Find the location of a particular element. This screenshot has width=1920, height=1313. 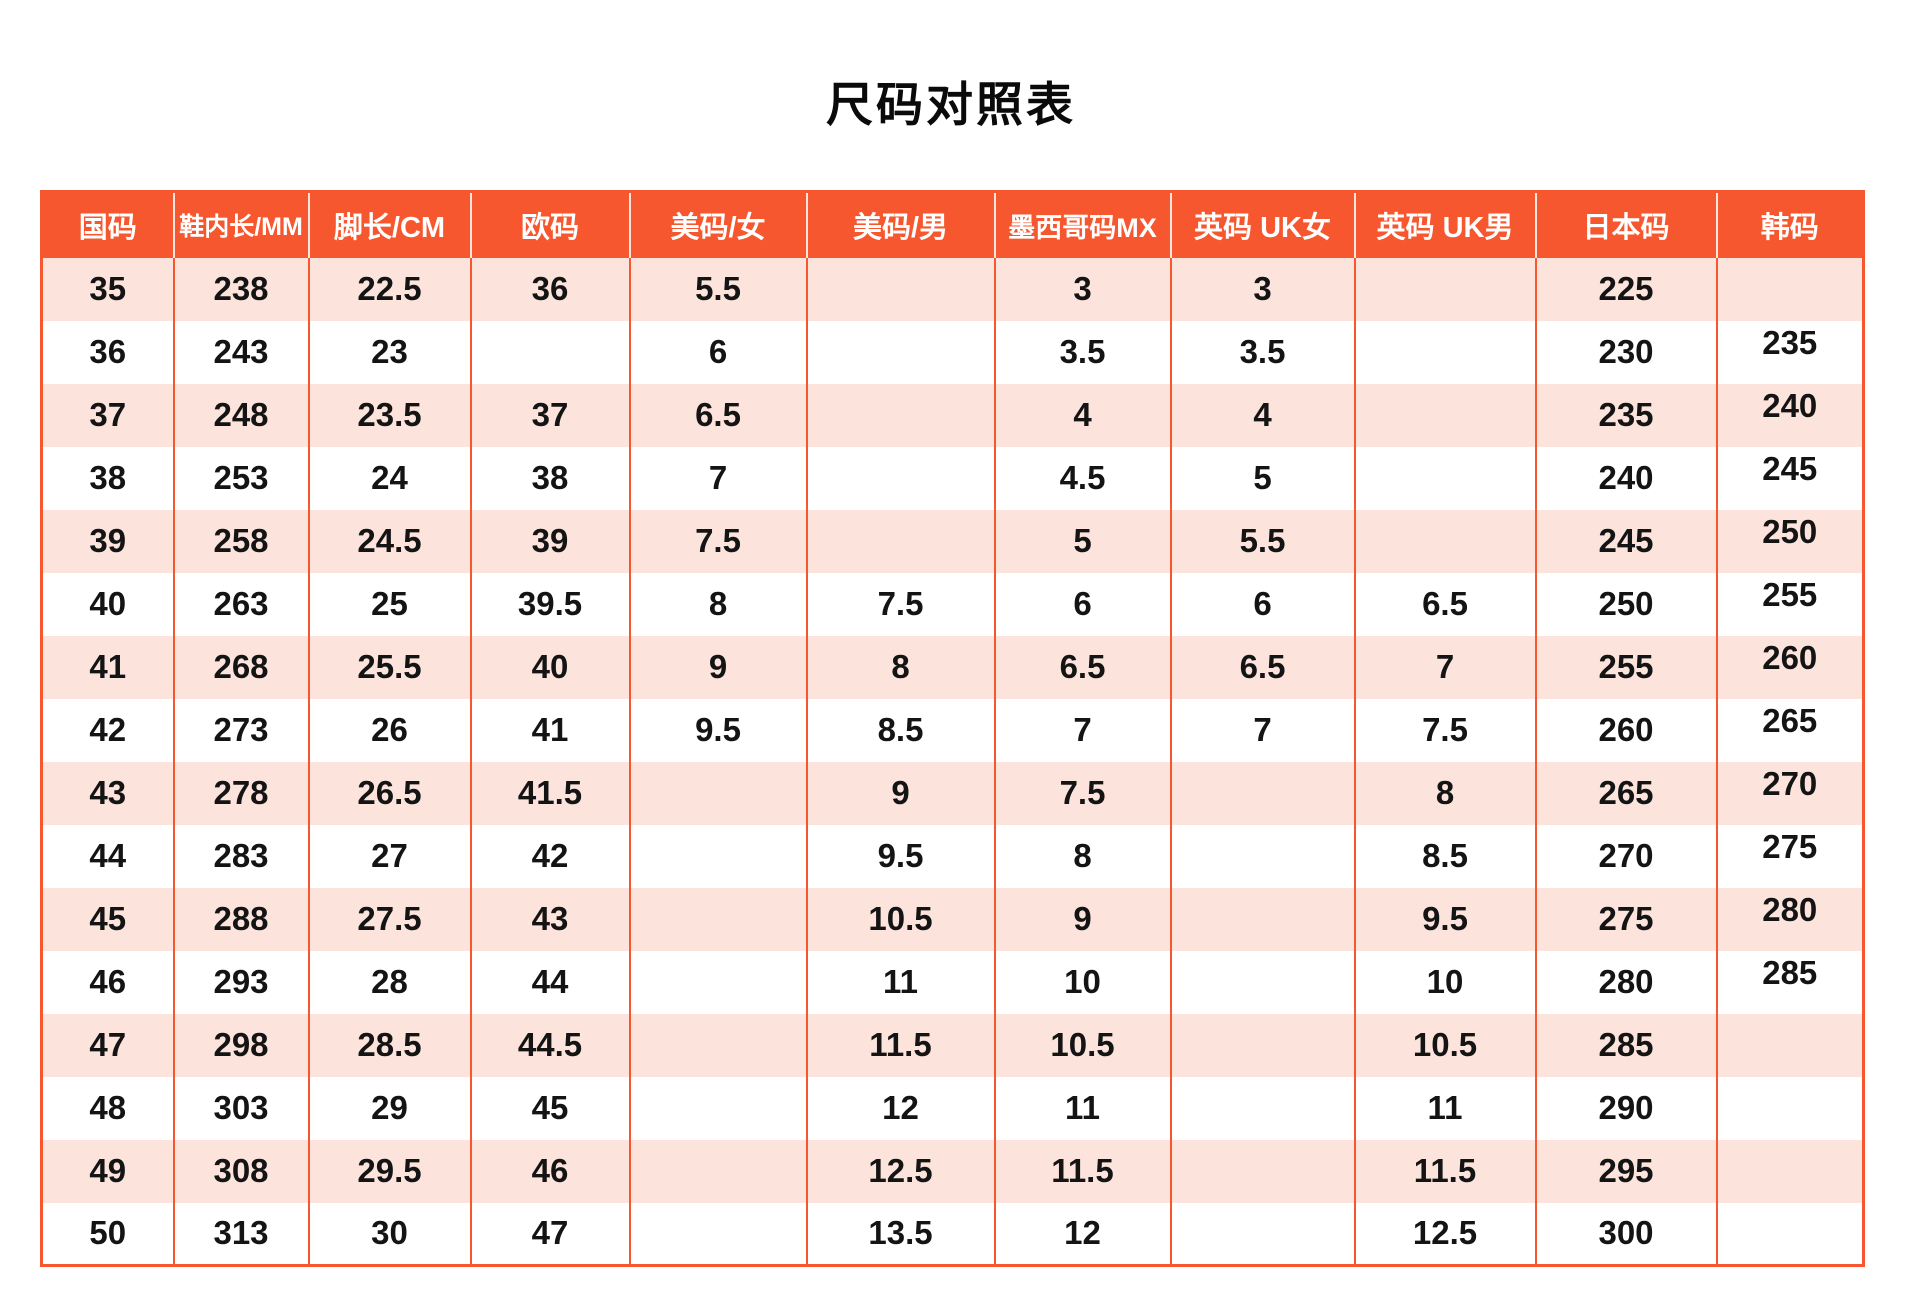

table-cell-r15-c10 is located at coordinates (1789, 1234).